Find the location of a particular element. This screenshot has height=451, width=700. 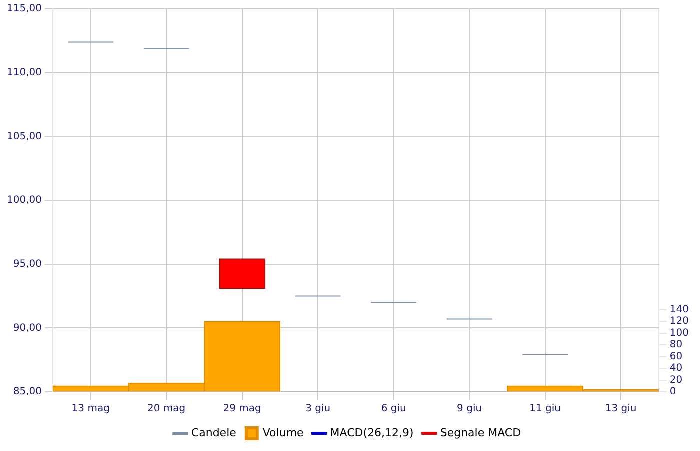

x-tick-label: 13 mag is located at coordinates (91, 409).